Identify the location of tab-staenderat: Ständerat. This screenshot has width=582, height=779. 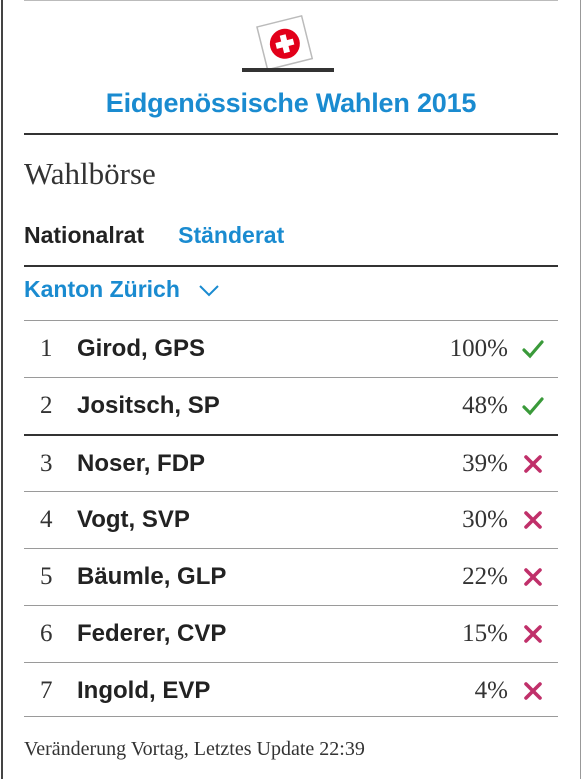
(231, 235).